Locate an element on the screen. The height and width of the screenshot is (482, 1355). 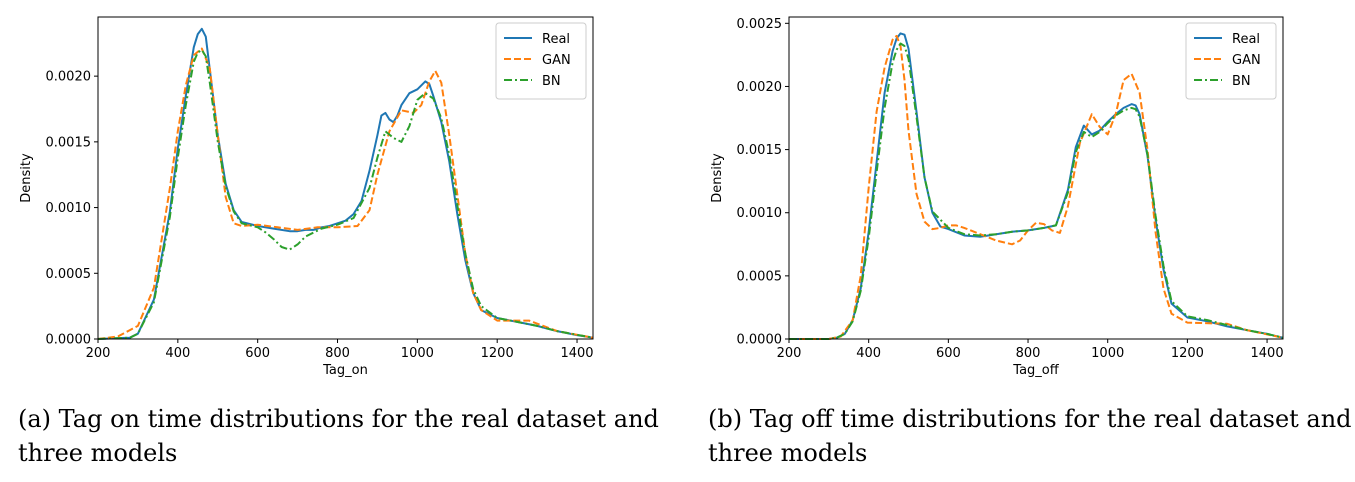
x-axis-label-0: Tag_on is located at coordinates (345, 370).